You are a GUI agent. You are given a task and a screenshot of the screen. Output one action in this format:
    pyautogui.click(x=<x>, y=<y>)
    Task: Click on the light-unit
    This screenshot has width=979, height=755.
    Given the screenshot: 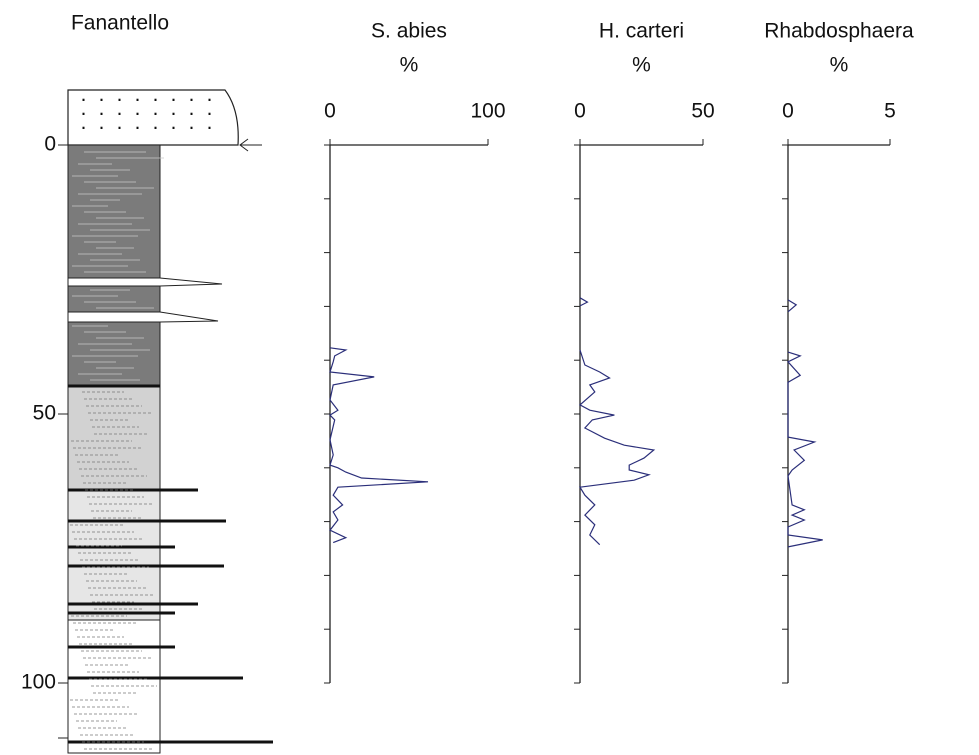 What is the action you would take?
    pyautogui.click(x=114, y=555)
    